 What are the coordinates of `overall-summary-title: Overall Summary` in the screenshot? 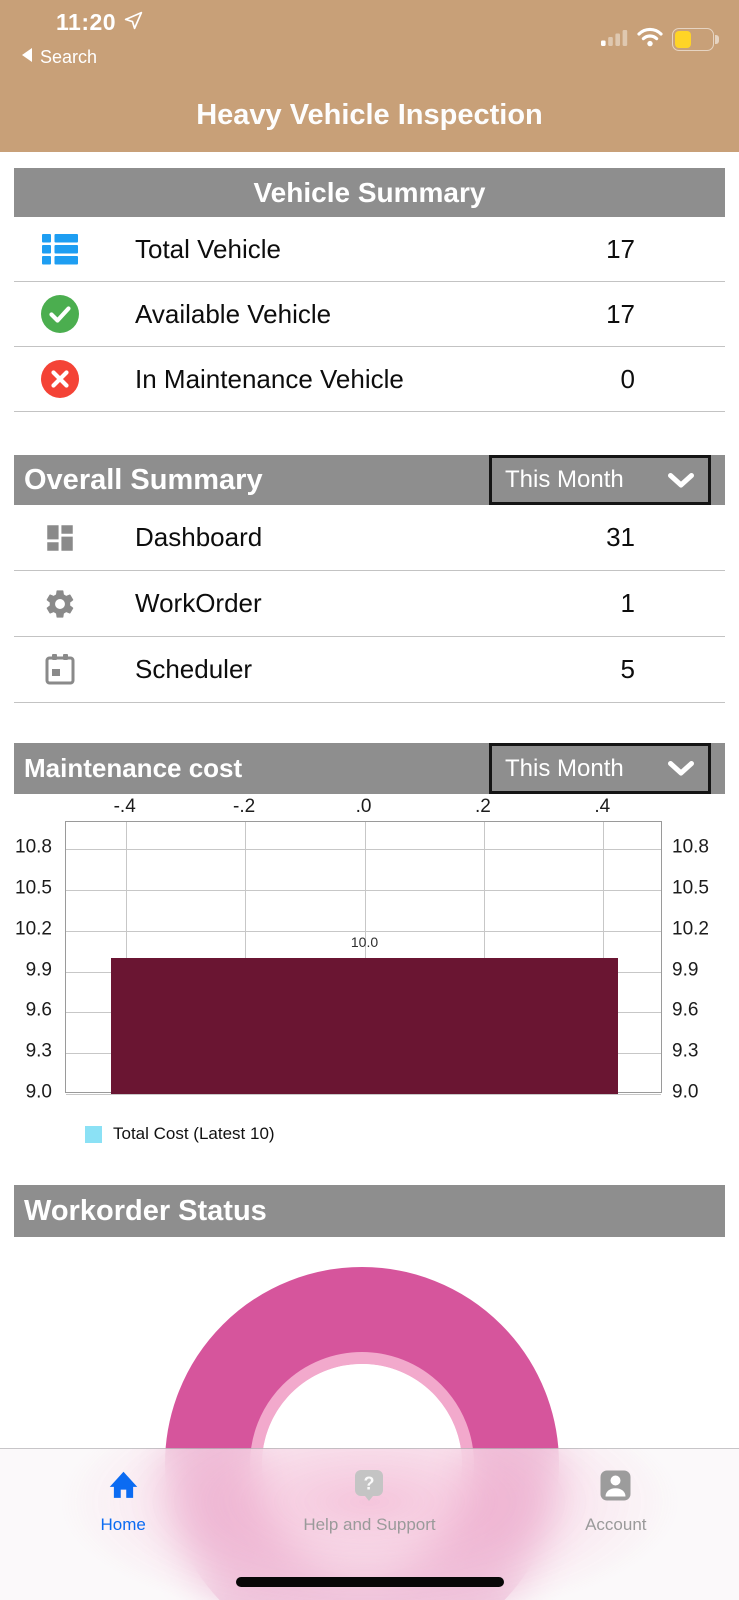 It's located at (143, 480).